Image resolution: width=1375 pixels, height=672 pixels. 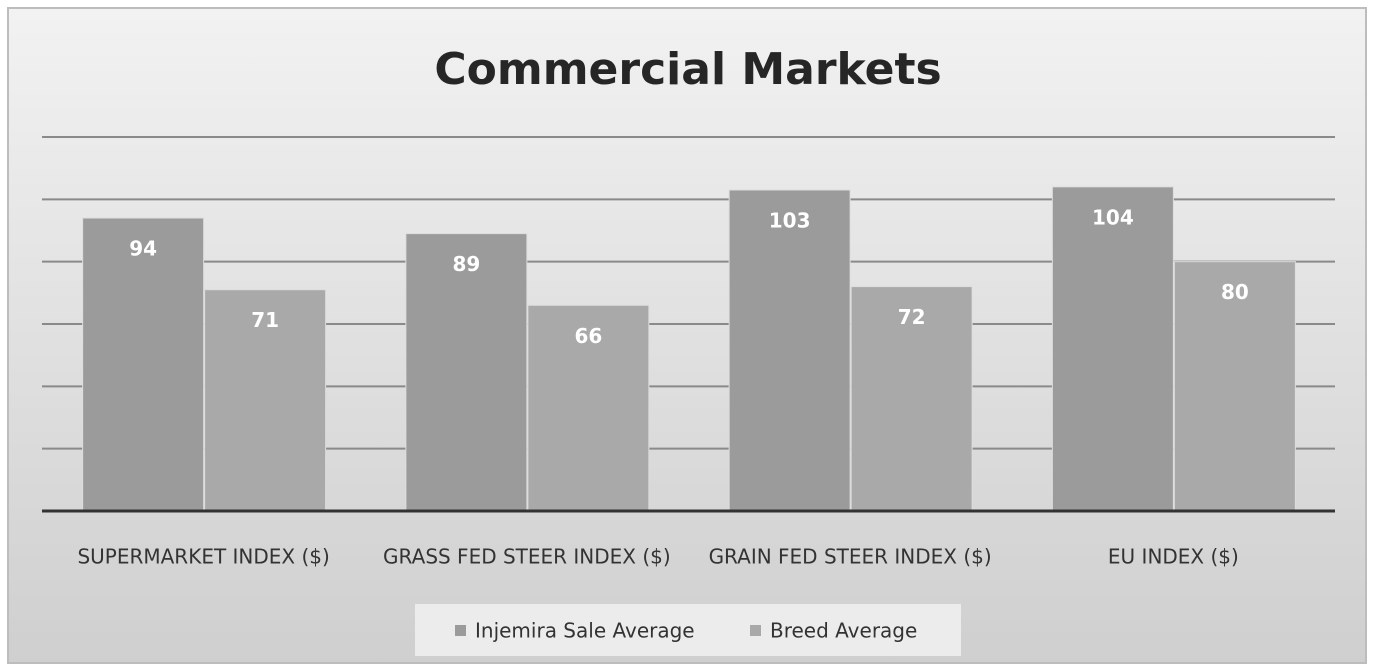 I want to click on data-label: 66, so click(x=588, y=336).